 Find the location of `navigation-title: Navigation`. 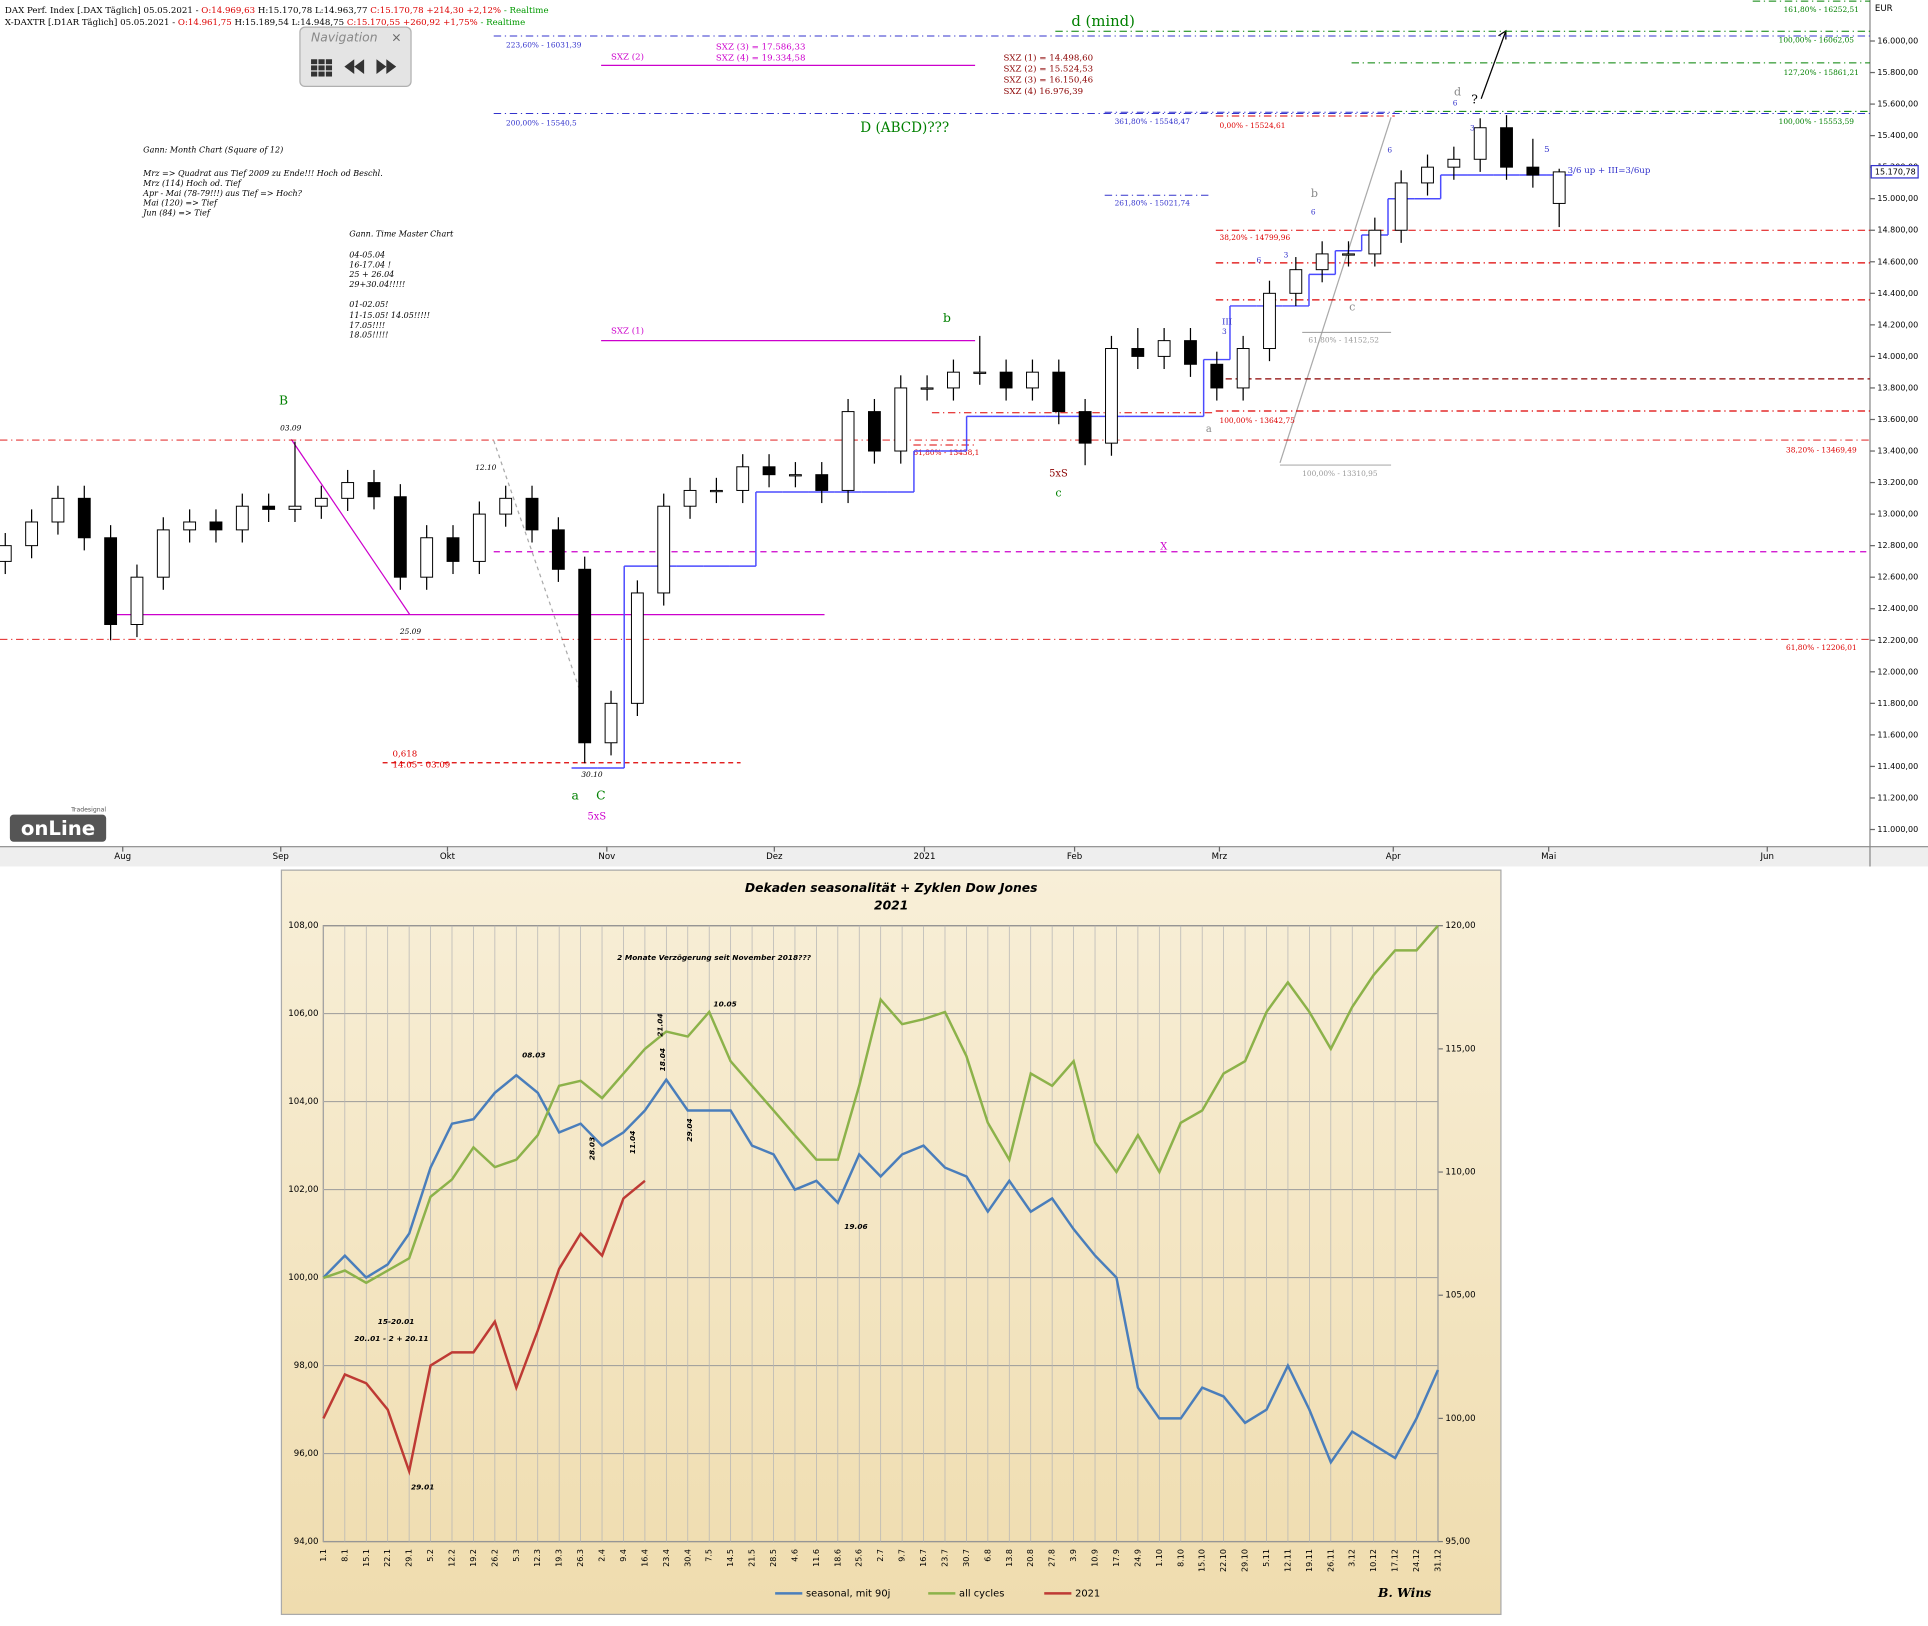

navigation-title: Navigation is located at coordinates (344, 38).